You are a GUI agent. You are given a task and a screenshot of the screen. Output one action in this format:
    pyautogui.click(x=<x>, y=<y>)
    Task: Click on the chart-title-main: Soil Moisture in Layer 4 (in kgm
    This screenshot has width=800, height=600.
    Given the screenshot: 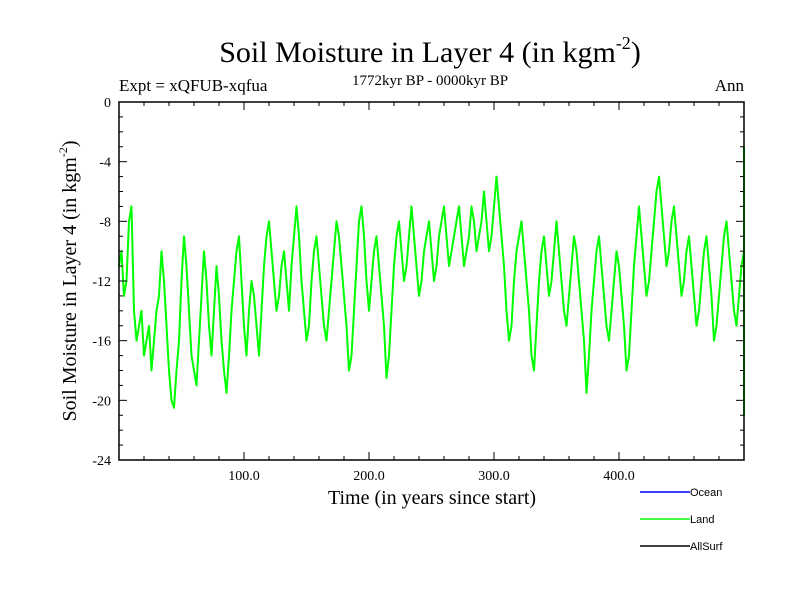 What is the action you would take?
    pyautogui.click(x=417, y=52)
    